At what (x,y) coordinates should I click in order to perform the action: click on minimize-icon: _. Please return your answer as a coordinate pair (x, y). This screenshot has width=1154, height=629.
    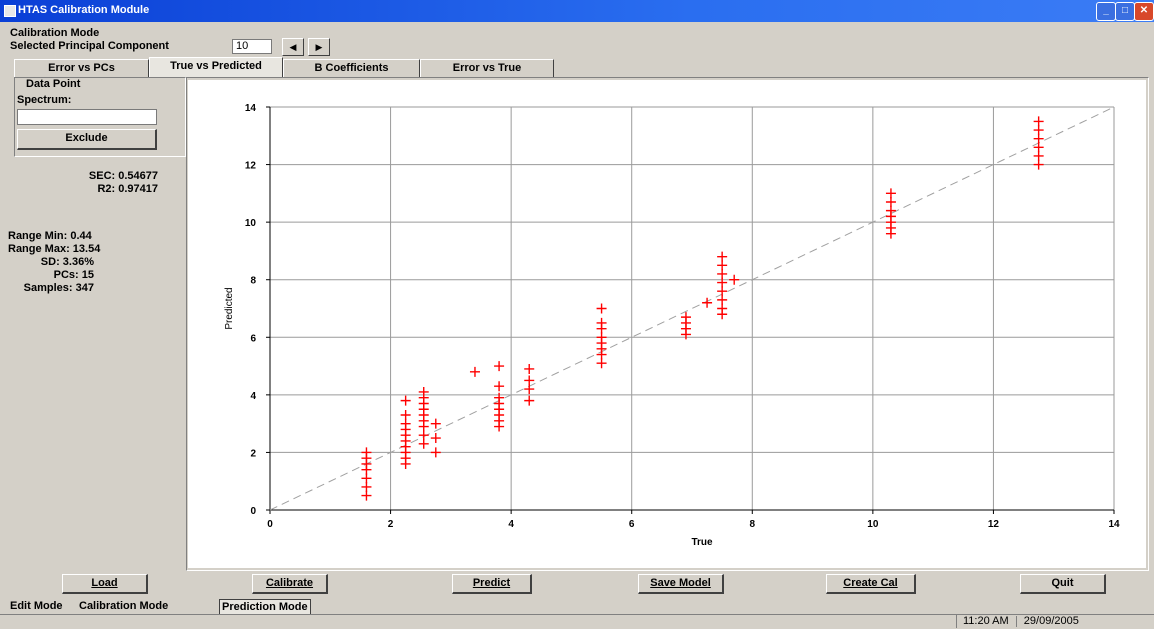
    Looking at the image, I should click on (1106, 11).